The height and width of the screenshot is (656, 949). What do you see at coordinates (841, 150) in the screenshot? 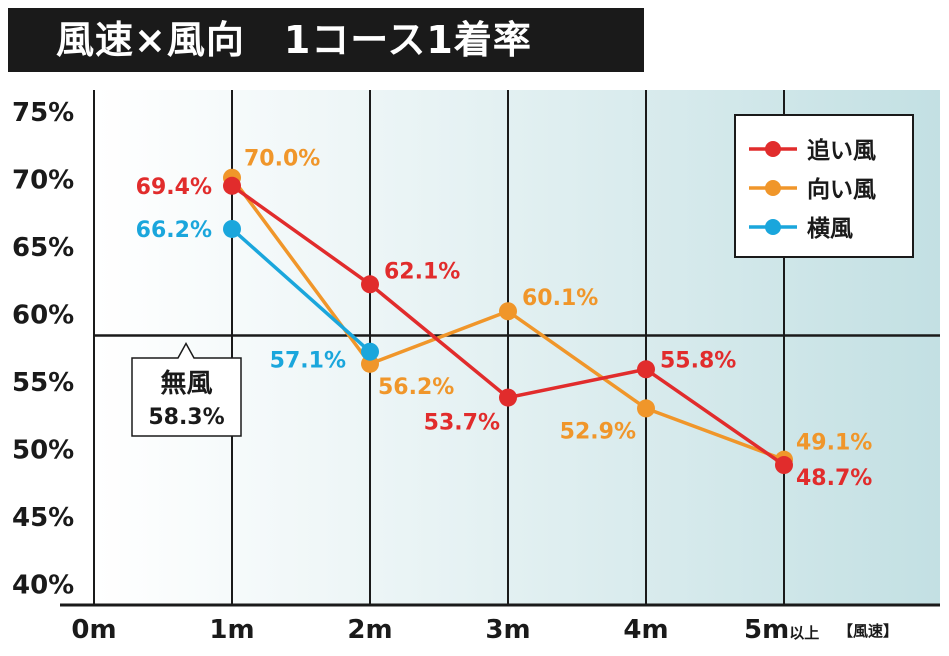
I see `legend-label: 追い風` at bounding box center [841, 150].